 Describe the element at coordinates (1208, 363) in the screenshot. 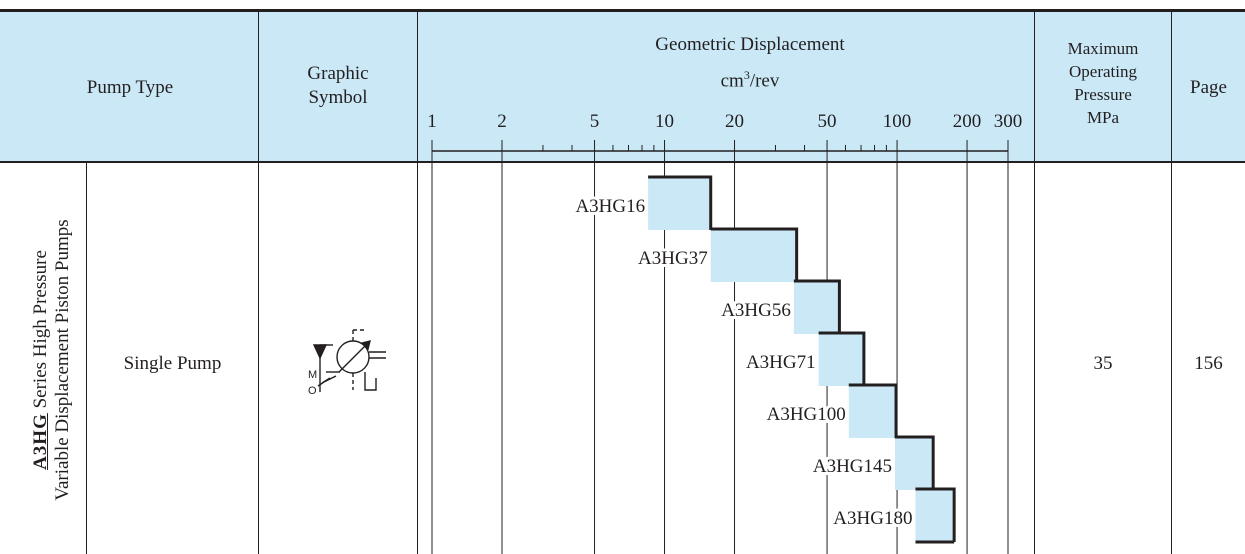

I see `row-page: 156` at that location.